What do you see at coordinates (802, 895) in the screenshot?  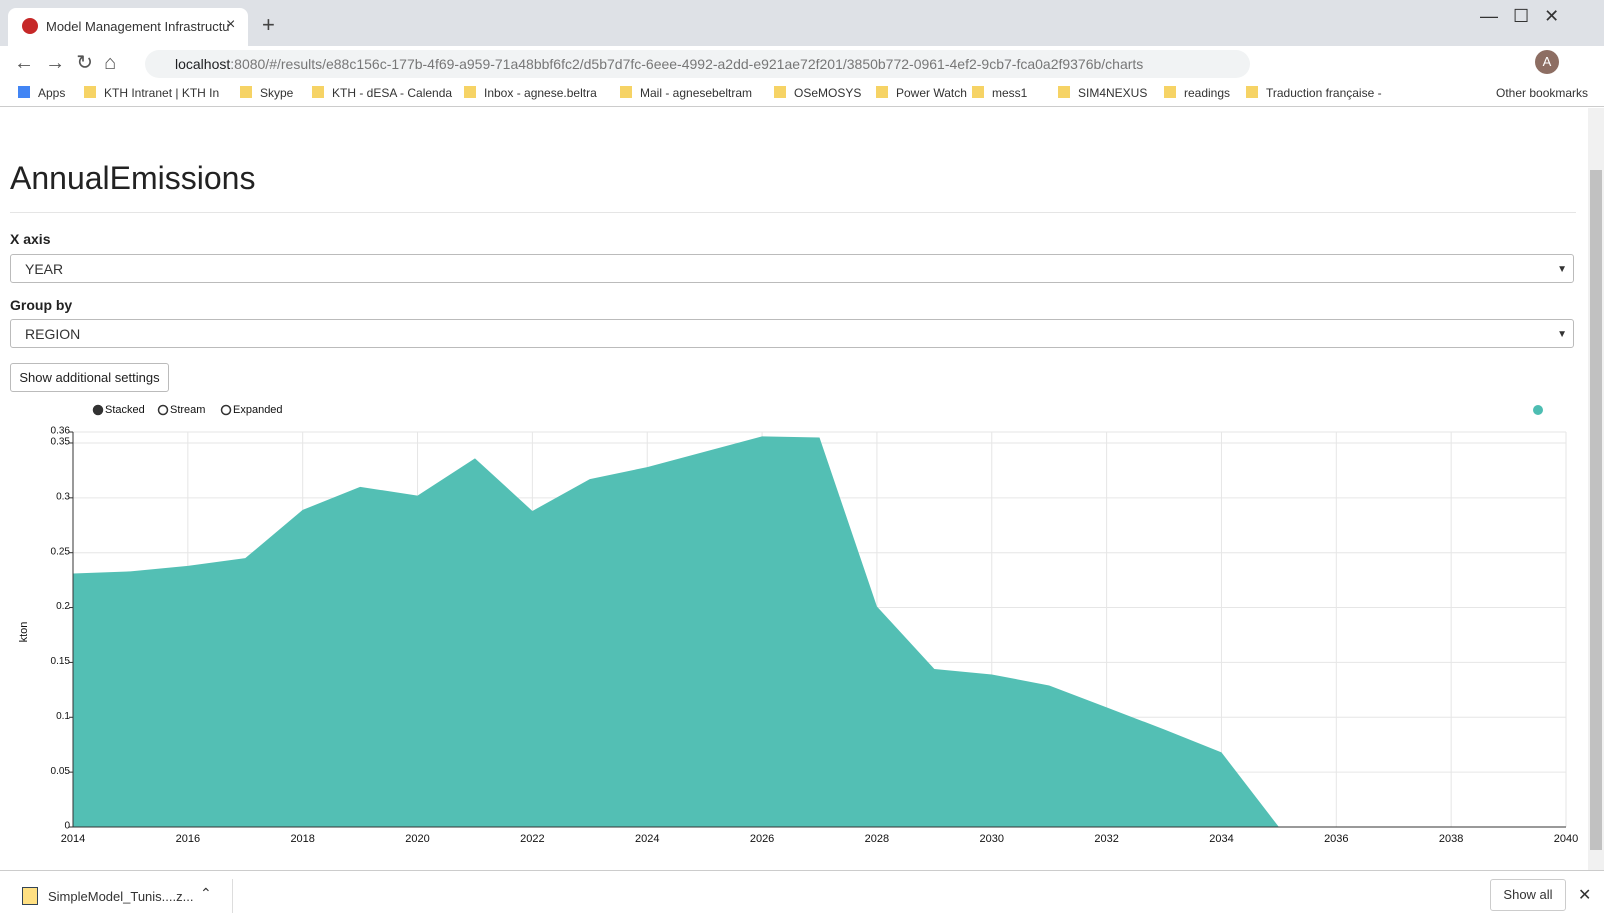 I see `download-bar: SimpleModel_Tunis....z... ⌃ Show all ✕` at bounding box center [802, 895].